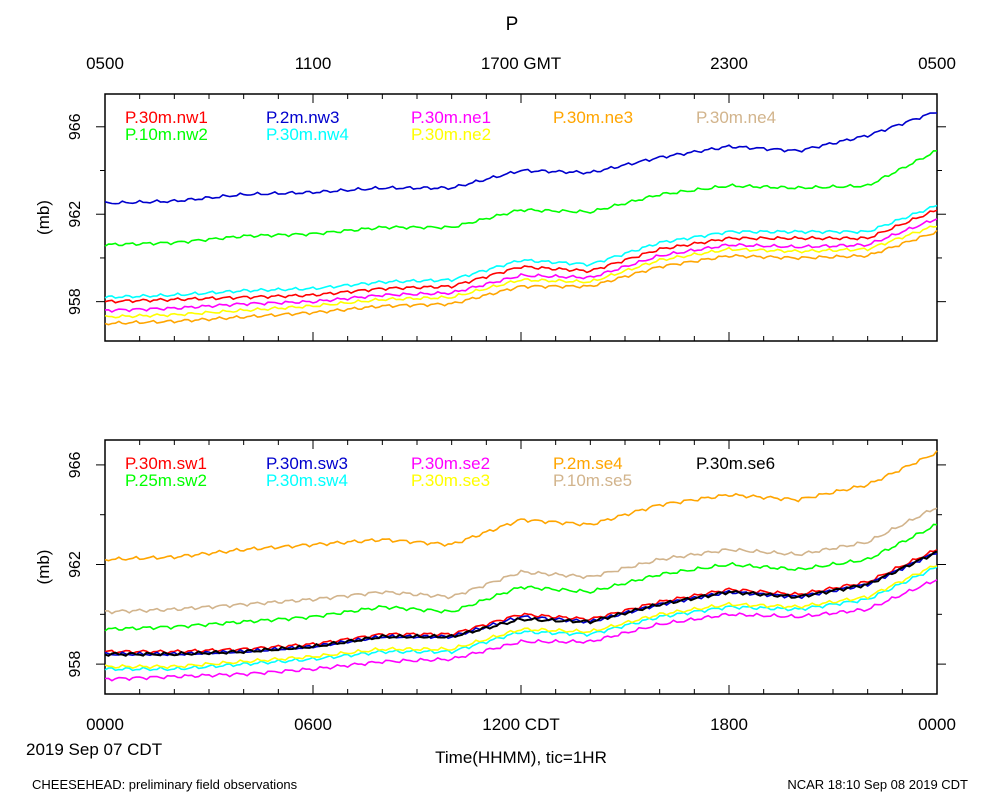 The width and height of the screenshot is (1000, 800). I want to click on legend-entry: P.30m.se6, so click(735, 463).